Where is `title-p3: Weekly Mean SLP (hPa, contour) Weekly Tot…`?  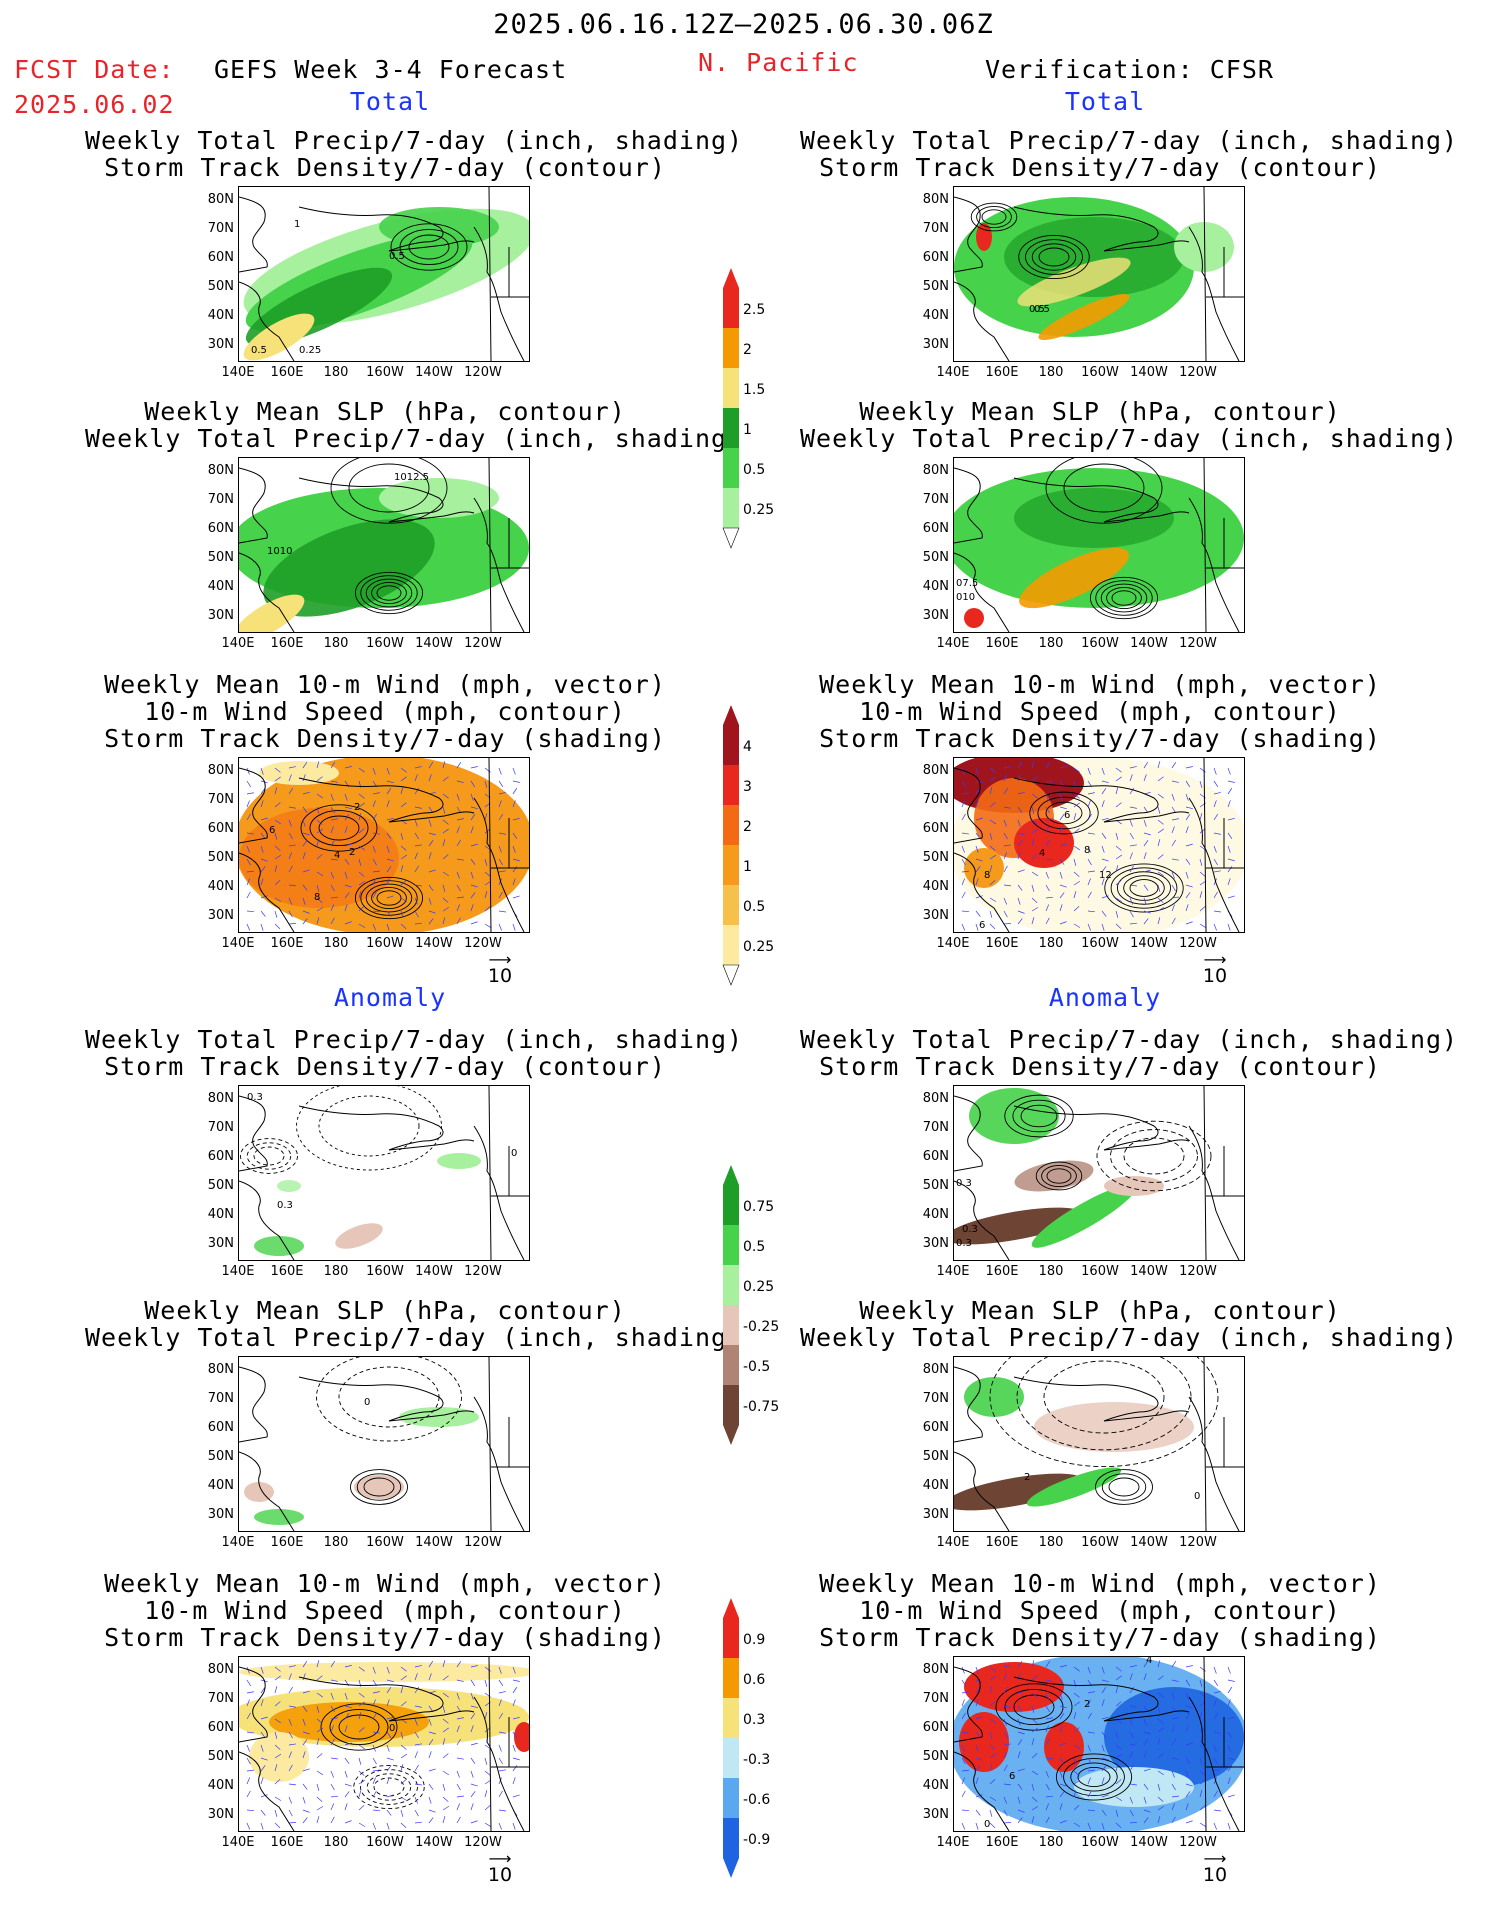
title-p3: Weekly Mean SLP (hPa, contour) Weekly Tot… is located at coordinates (414, 425).